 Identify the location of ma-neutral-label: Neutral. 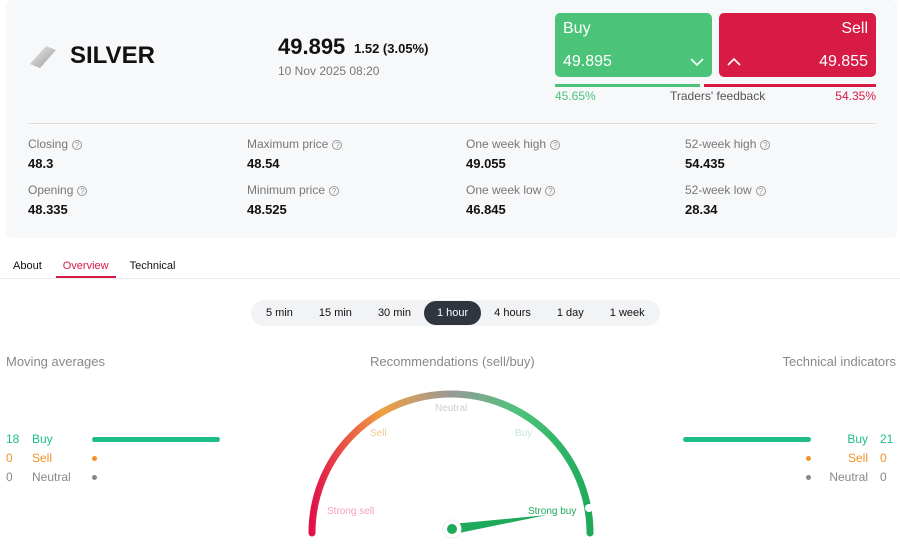
(51, 477).